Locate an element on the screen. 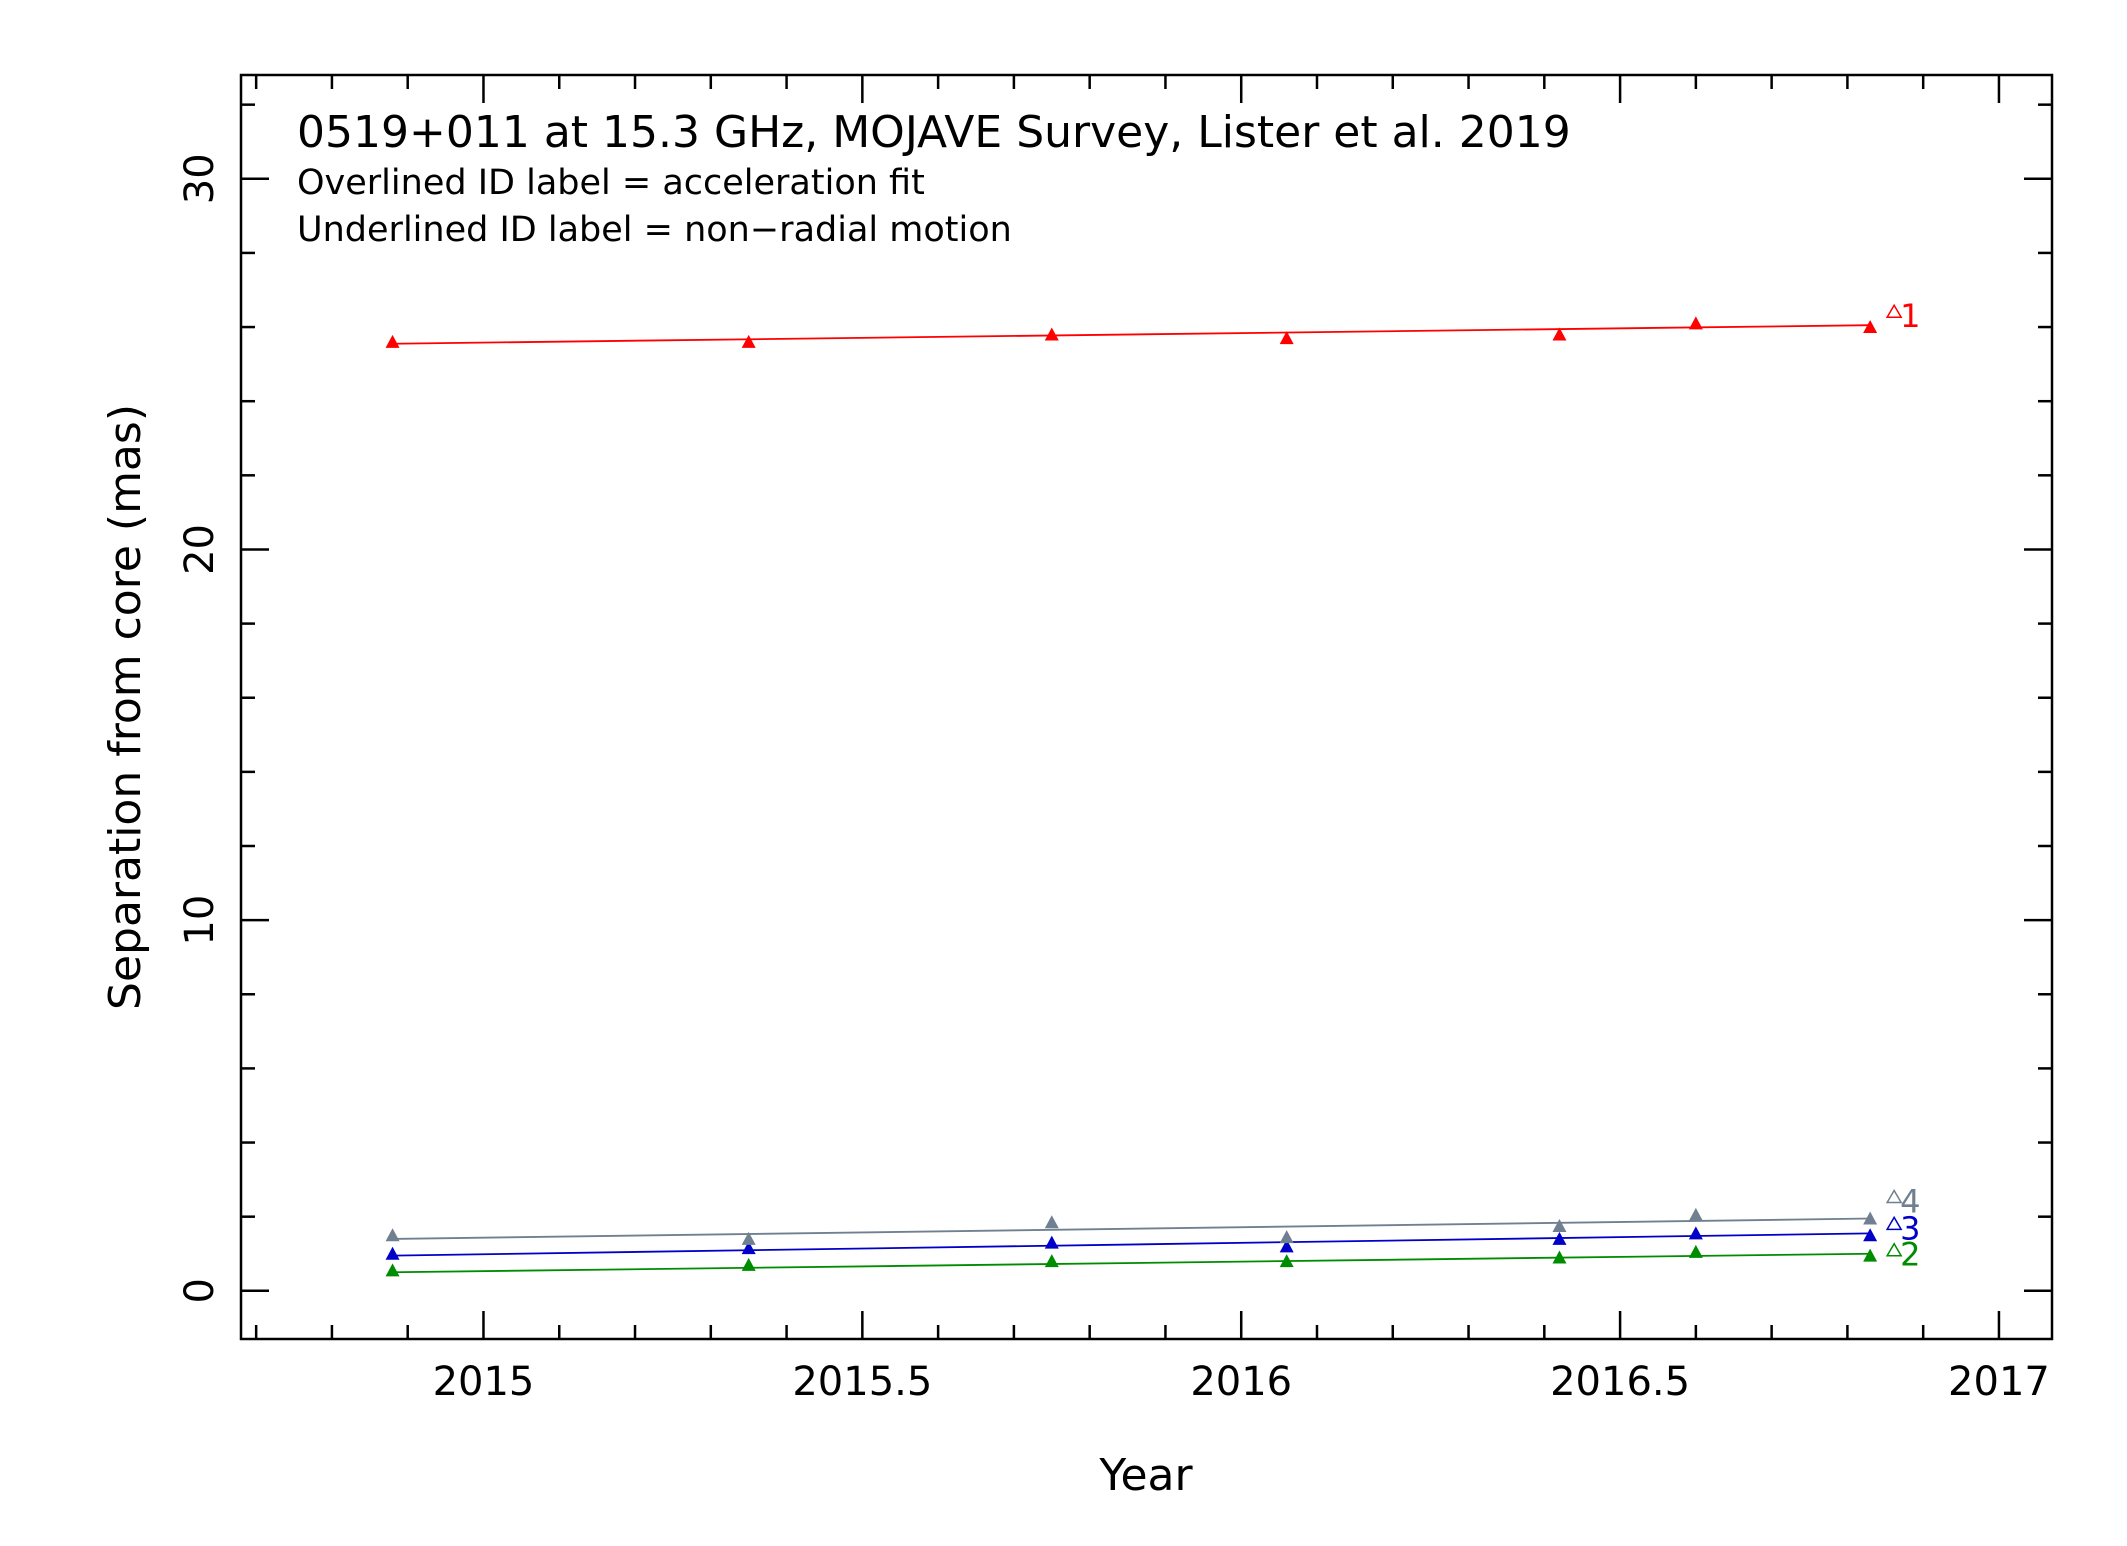 The width and height of the screenshot is (2127, 1546). series-label-1: 1 is located at coordinates (1910, 316).